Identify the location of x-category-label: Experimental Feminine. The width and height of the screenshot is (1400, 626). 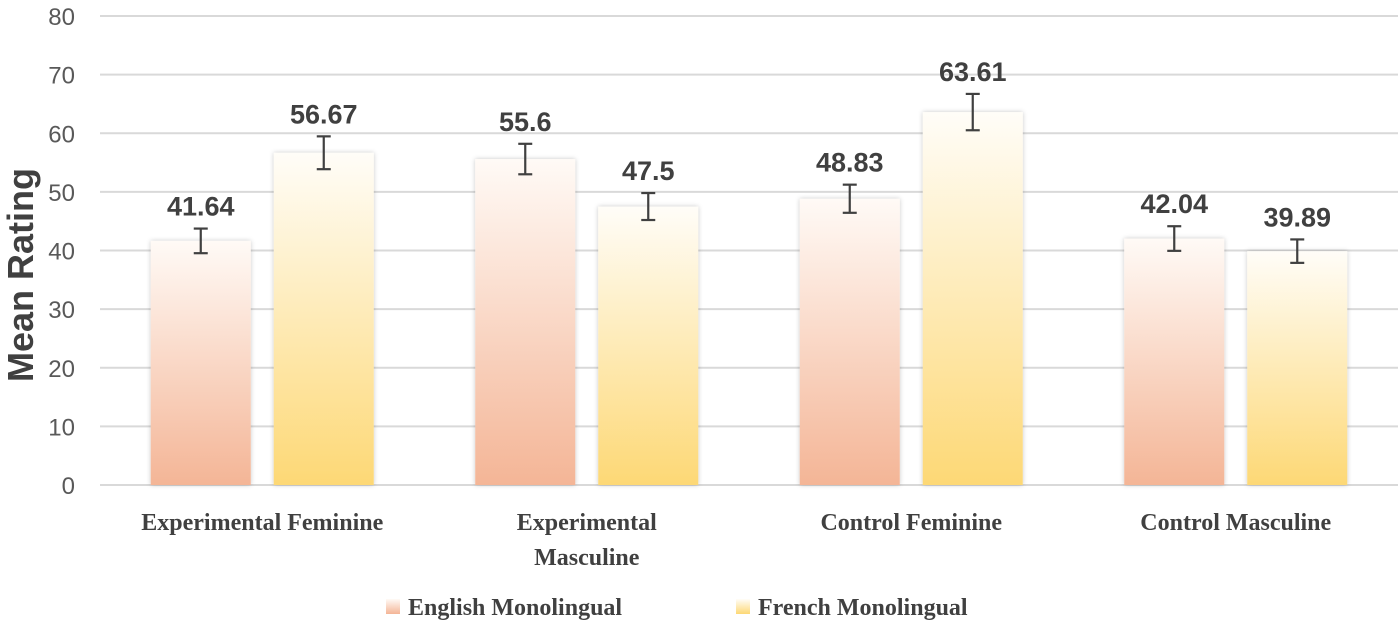
(262, 523).